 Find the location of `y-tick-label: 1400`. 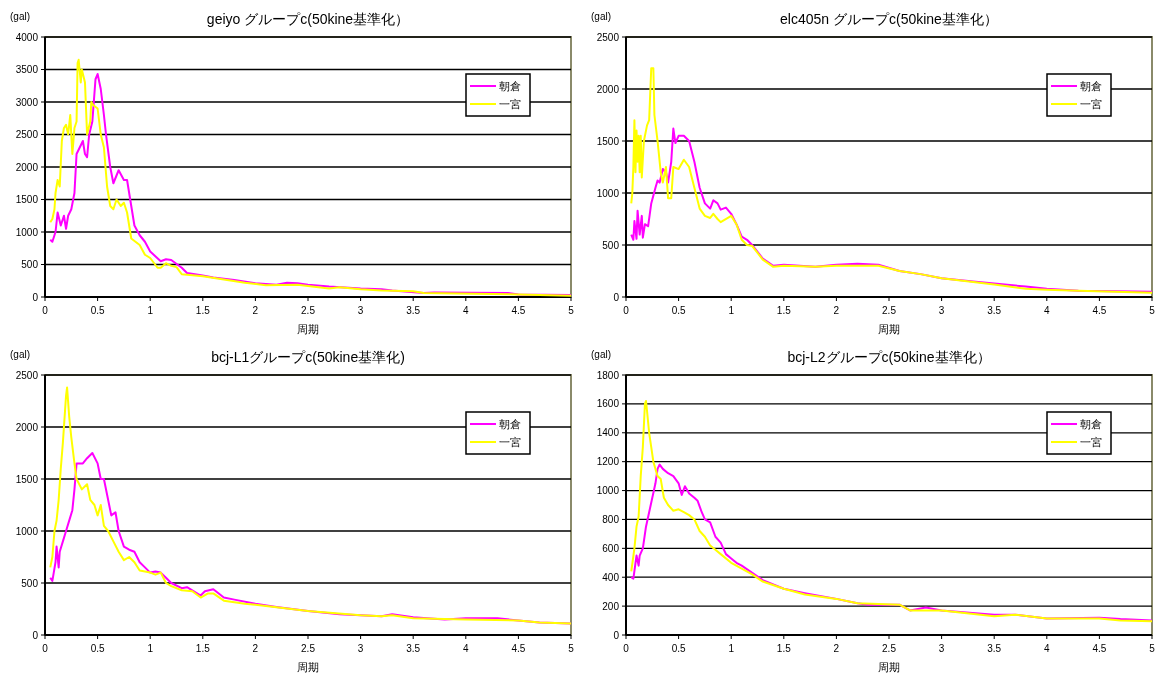

y-tick-label: 1400 is located at coordinates (608, 433).